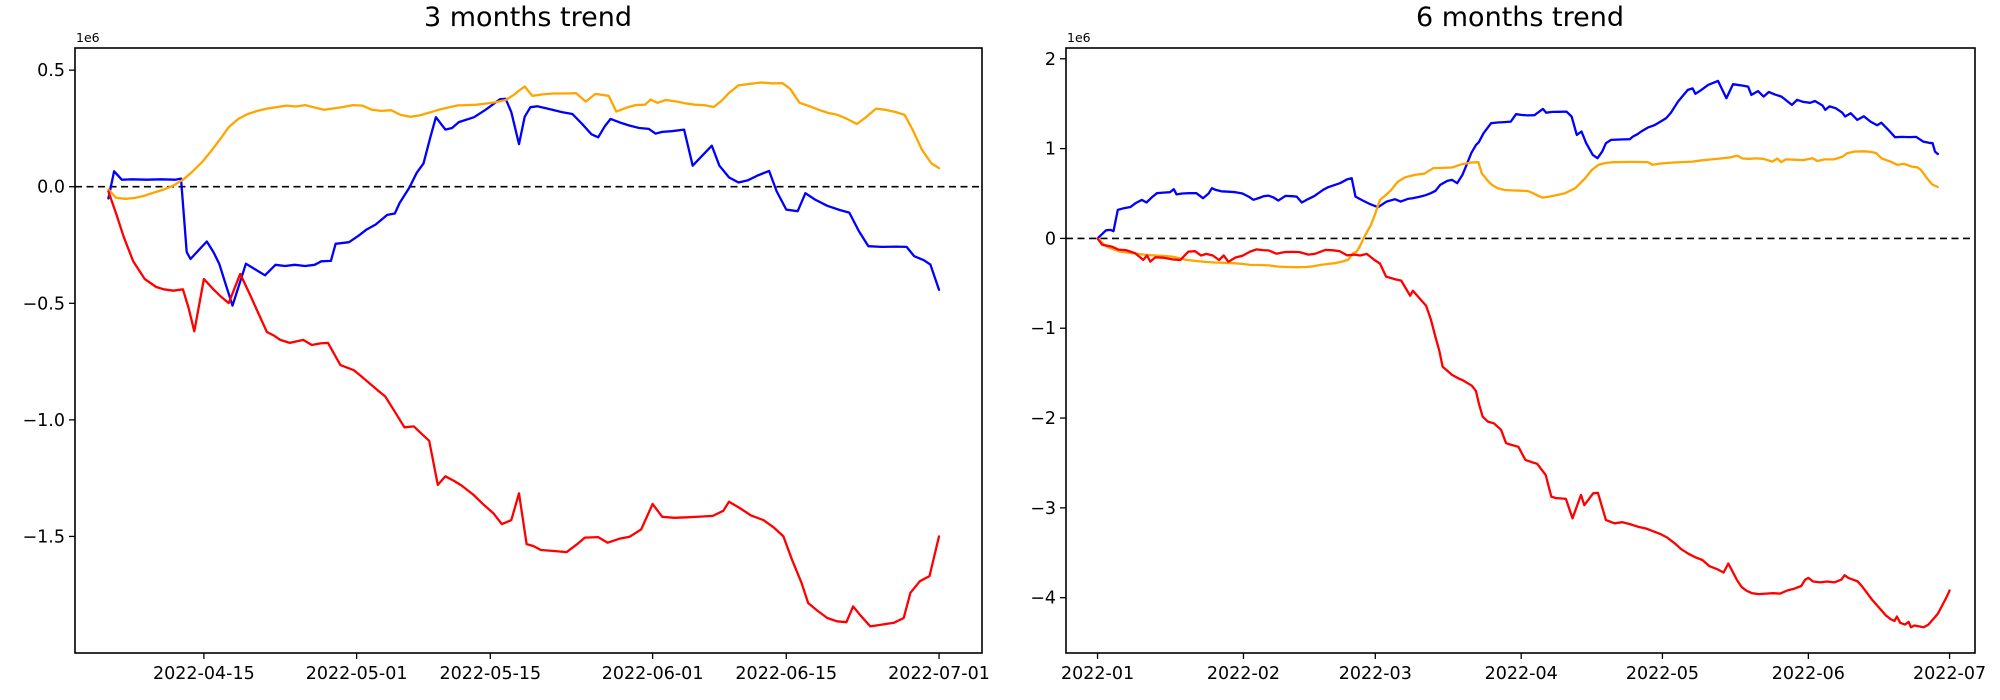 The height and width of the screenshot is (700, 2000). Describe the element at coordinates (1521, 674) in the screenshot. I see `x-tick-label: 2022-04` at that location.